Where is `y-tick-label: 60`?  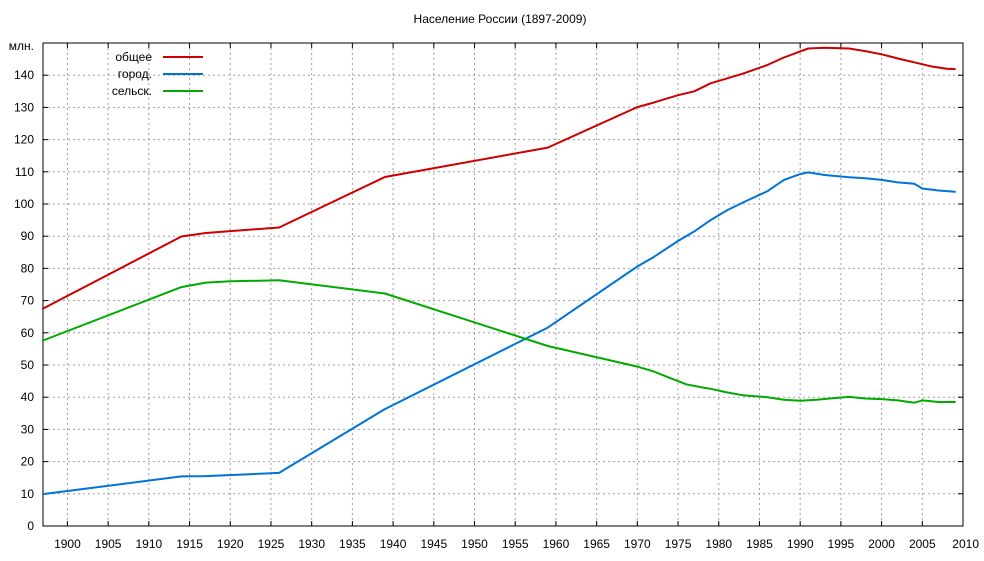 y-tick-label: 60 is located at coordinates (28, 333).